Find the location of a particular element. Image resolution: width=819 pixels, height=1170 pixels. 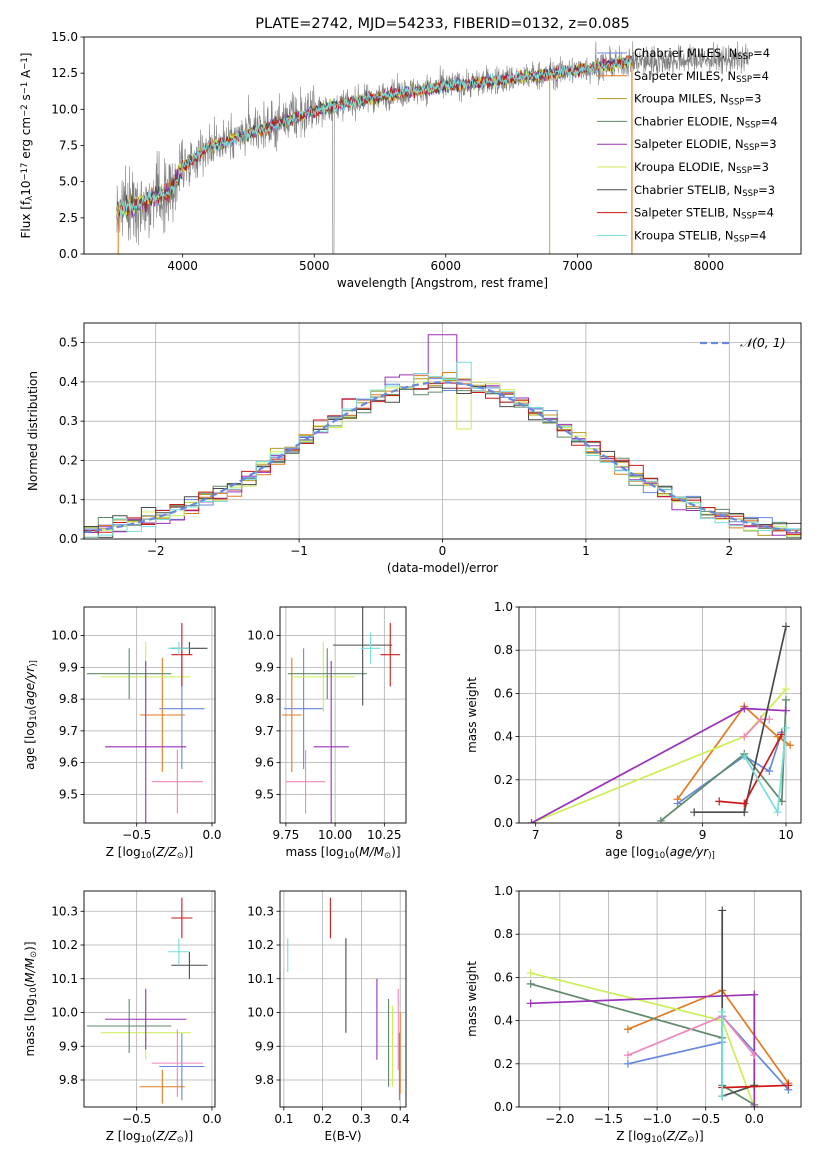

x-tick-label: 0 is located at coordinates (443, 551).